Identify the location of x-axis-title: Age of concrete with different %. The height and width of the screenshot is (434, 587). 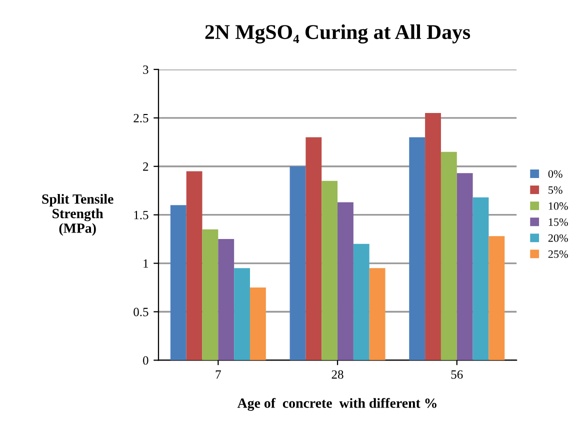
(336, 404).